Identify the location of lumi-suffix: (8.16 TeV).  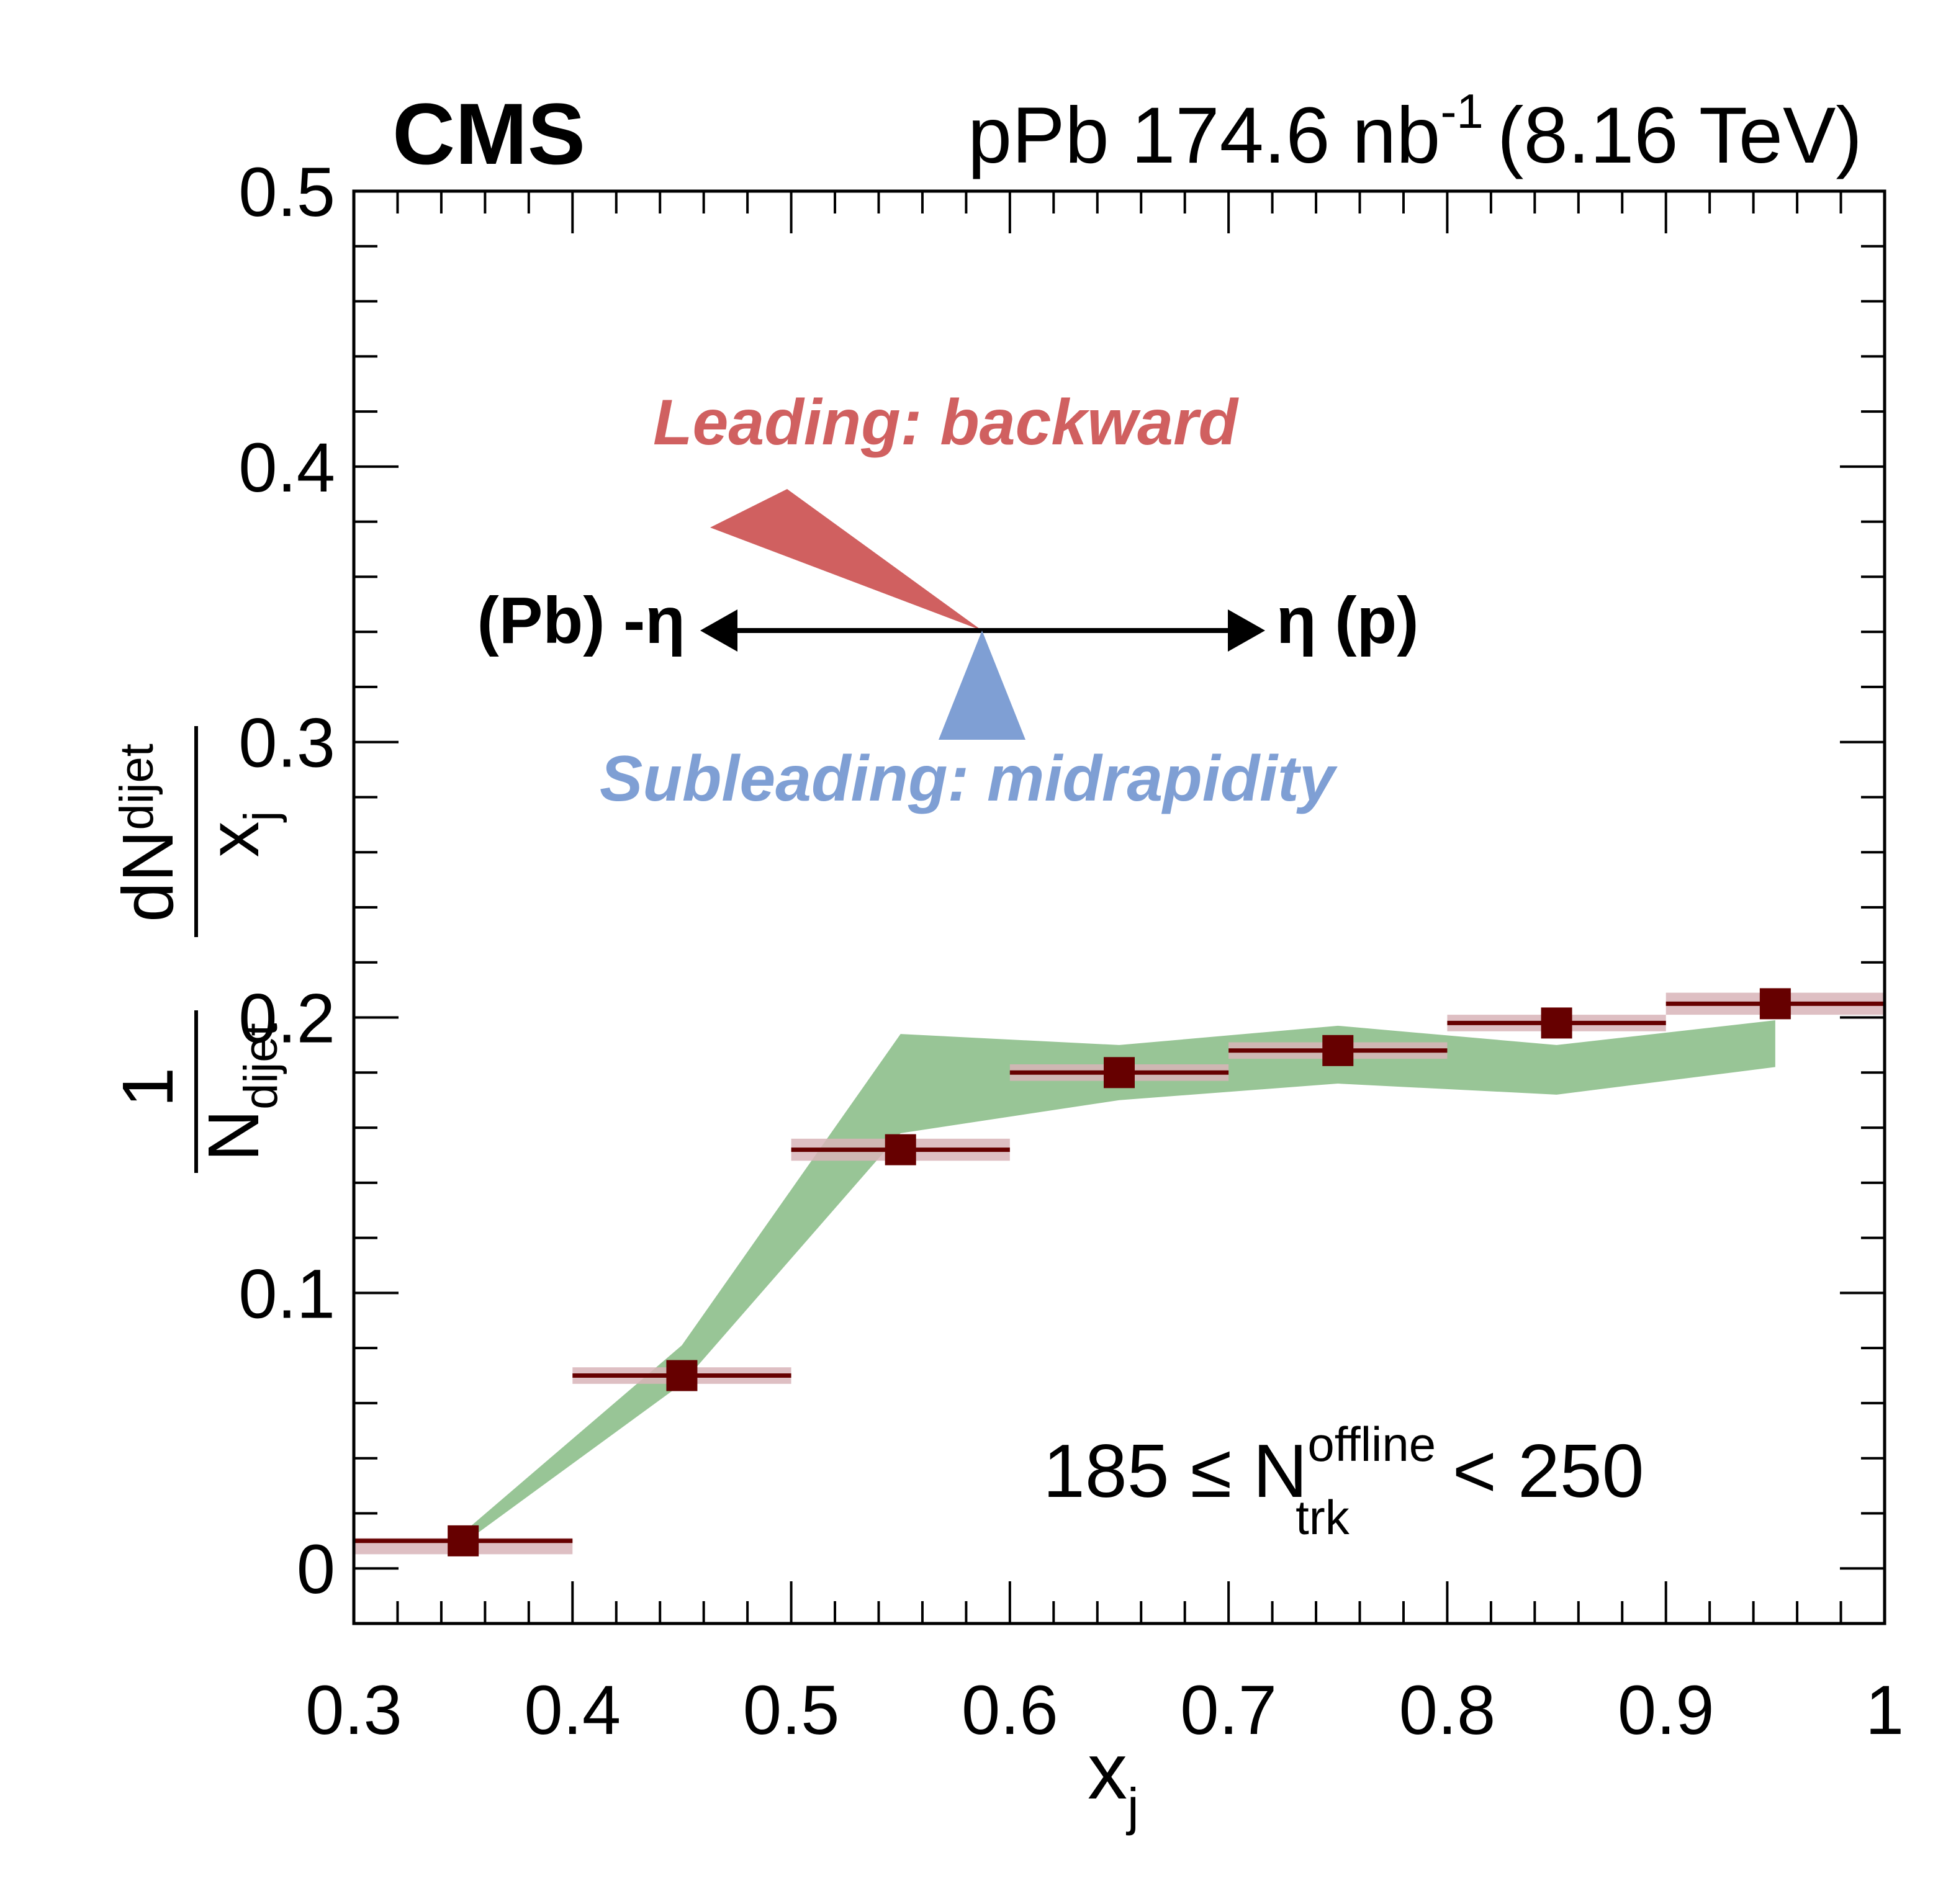
(1679, 135).